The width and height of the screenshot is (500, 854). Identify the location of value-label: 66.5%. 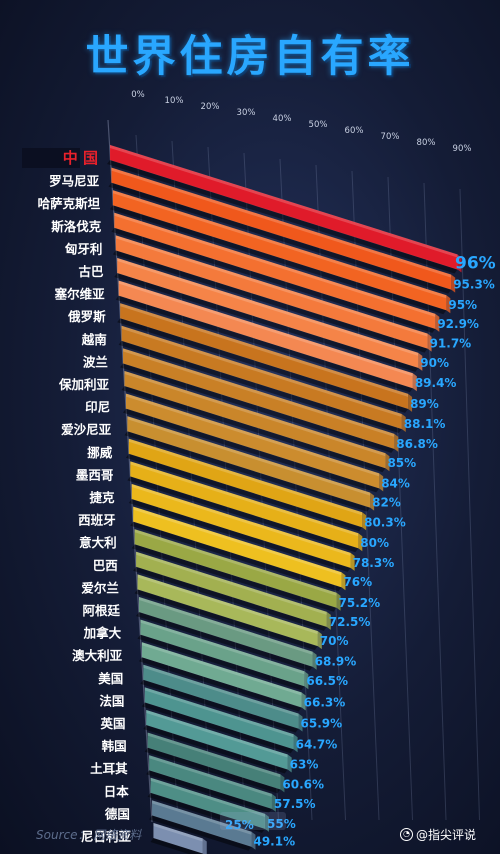
(327, 681).